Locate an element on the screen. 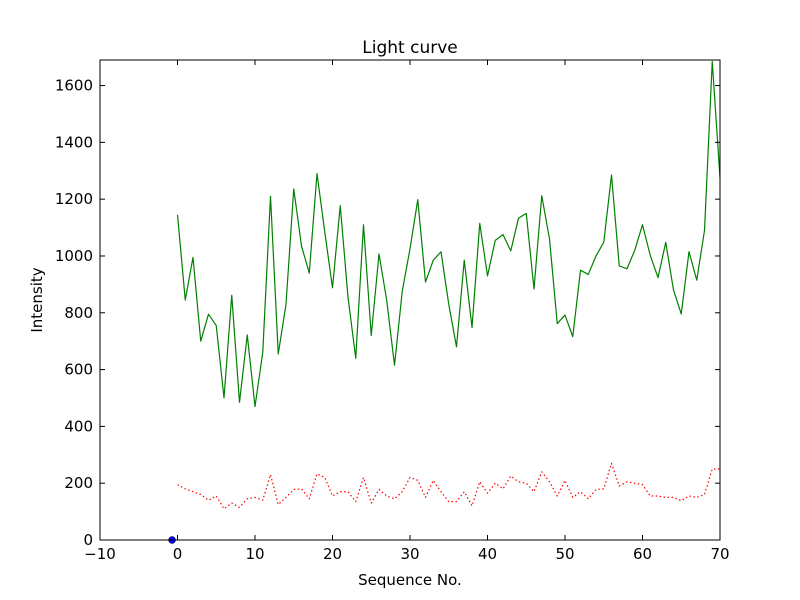  x-tick-label: 10 is located at coordinates (254, 554).